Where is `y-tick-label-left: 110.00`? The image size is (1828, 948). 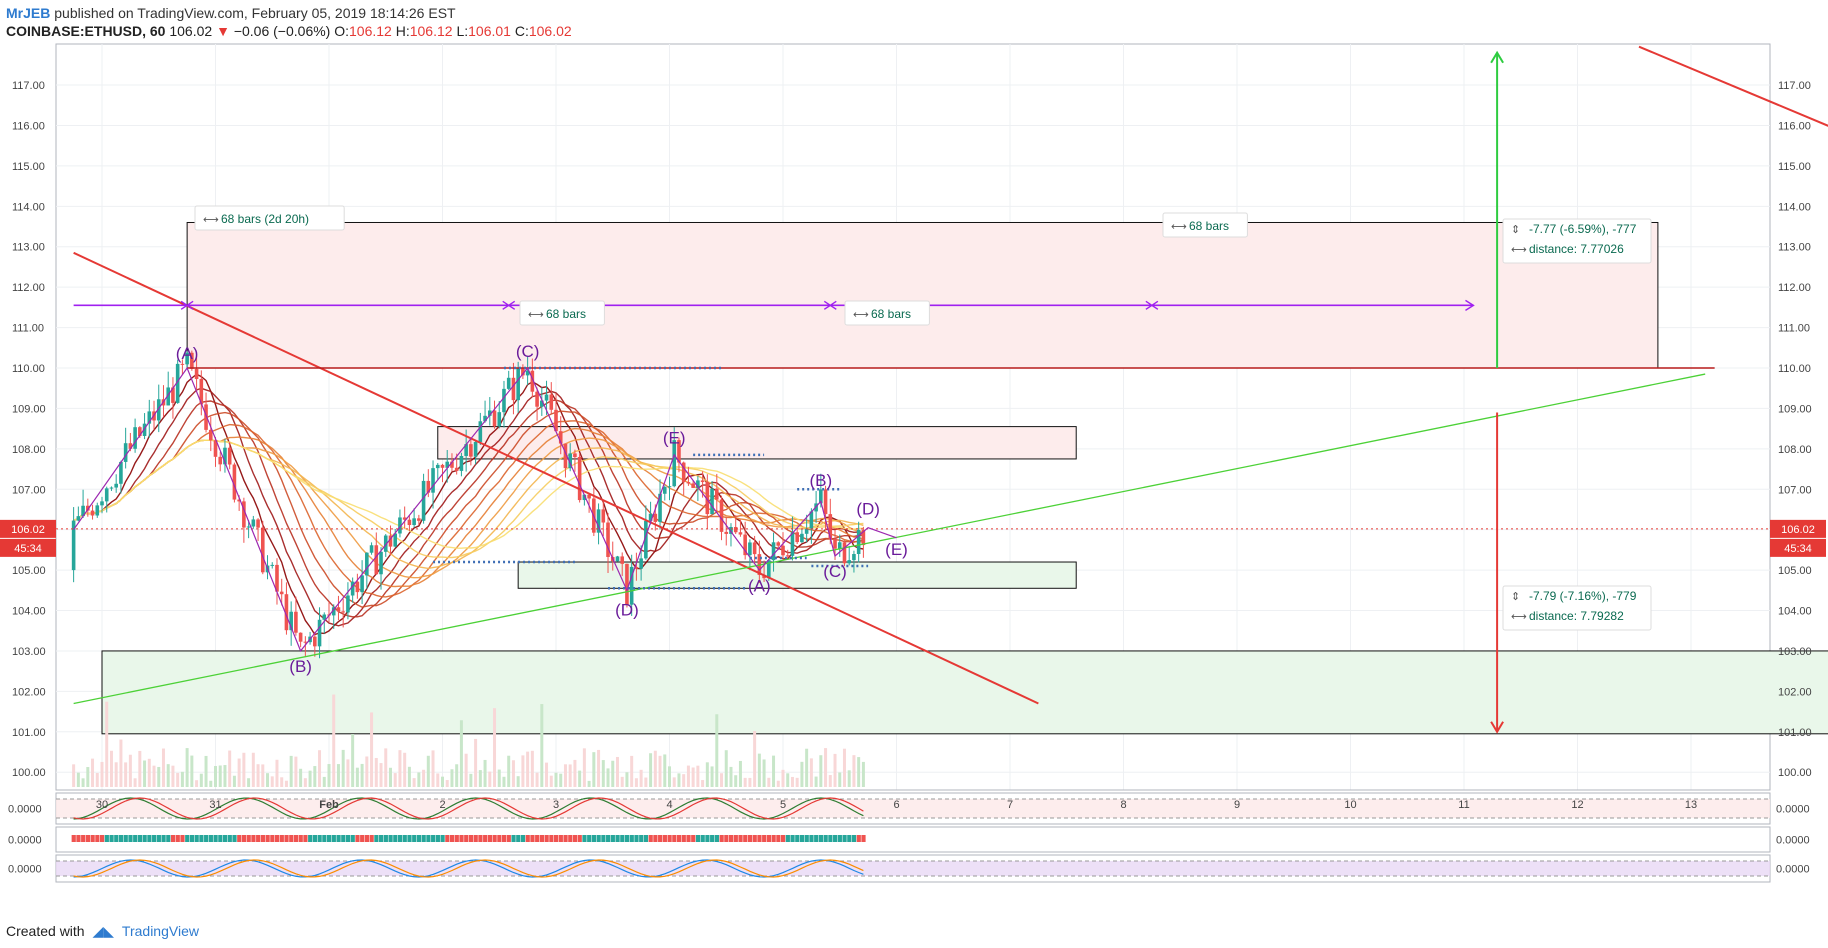 y-tick-label-left: 110.00 is located at coordinates (28, 369).